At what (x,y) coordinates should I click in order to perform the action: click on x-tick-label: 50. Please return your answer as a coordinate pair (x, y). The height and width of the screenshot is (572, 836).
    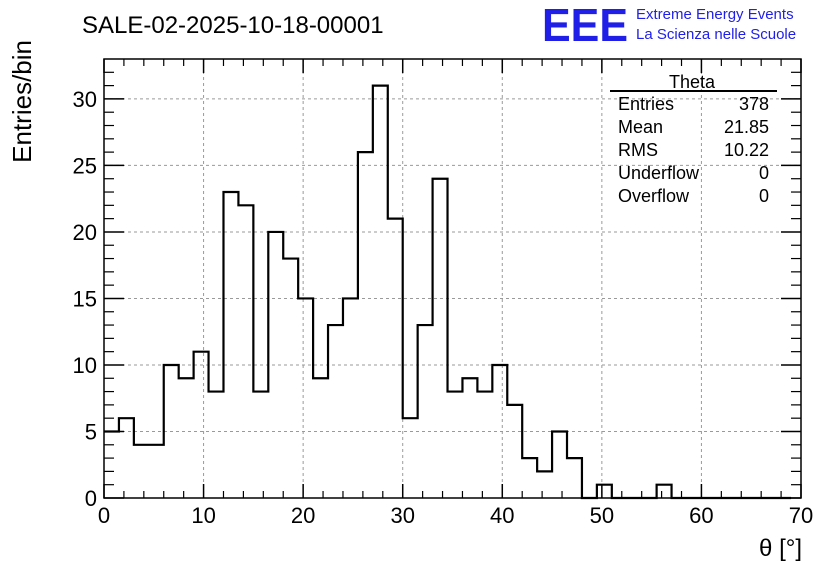
    Looking at the image, I should click on (602, 515).